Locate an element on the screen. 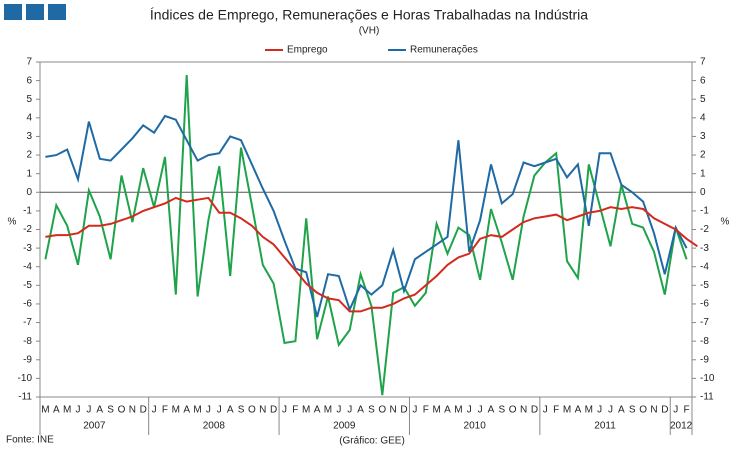 This screenshot has width=739, height=453. y-tick-label: 7 is located at coordinates (29, 62).